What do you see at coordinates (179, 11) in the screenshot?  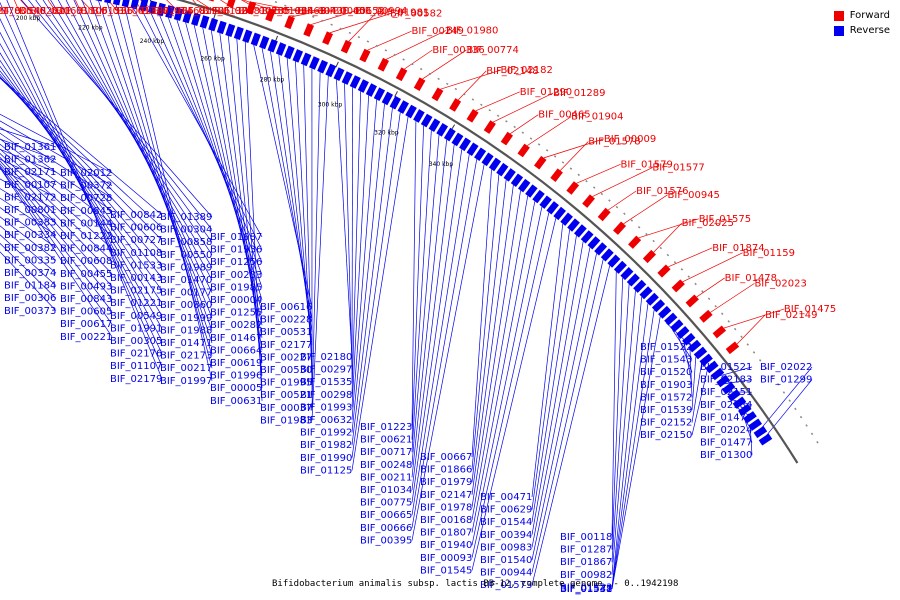 I see `gene-label: BIF_01468` at bounding box center [179, 11].